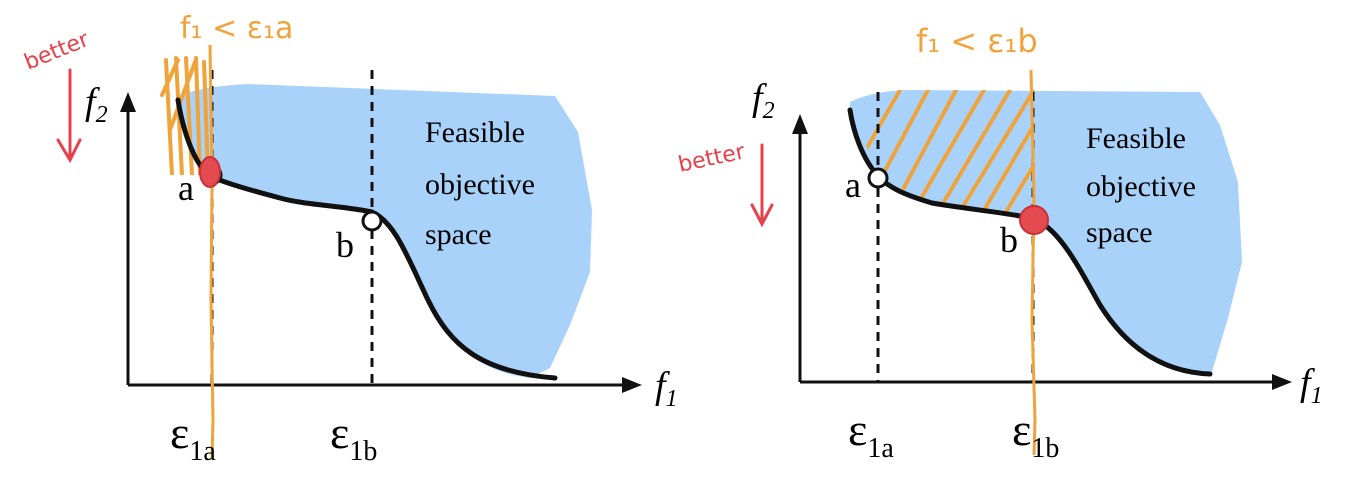 The height and width of the screenshot is (481, 1348). Describe the element at coordinates (211, 251) in the screenshot. I see `left-orange-constraint-line` at that location.